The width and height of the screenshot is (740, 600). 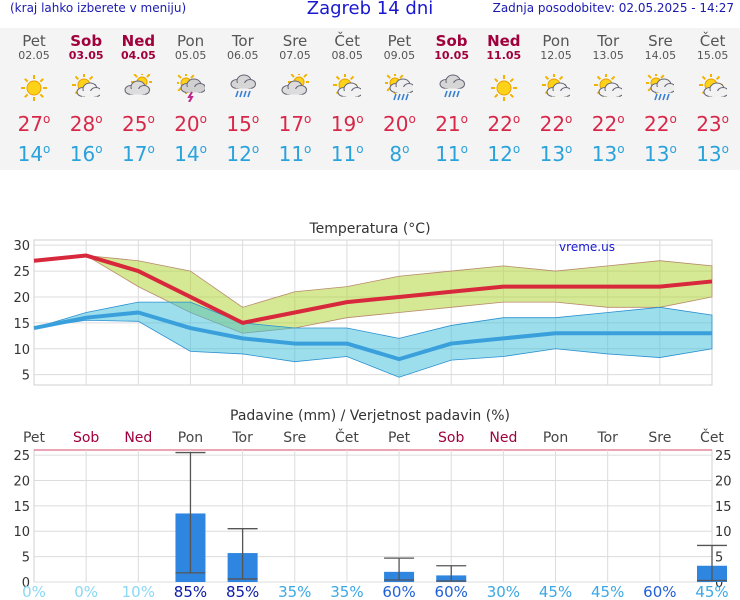 I want to click on temp-max: 28o, so click(x=86, y=124).